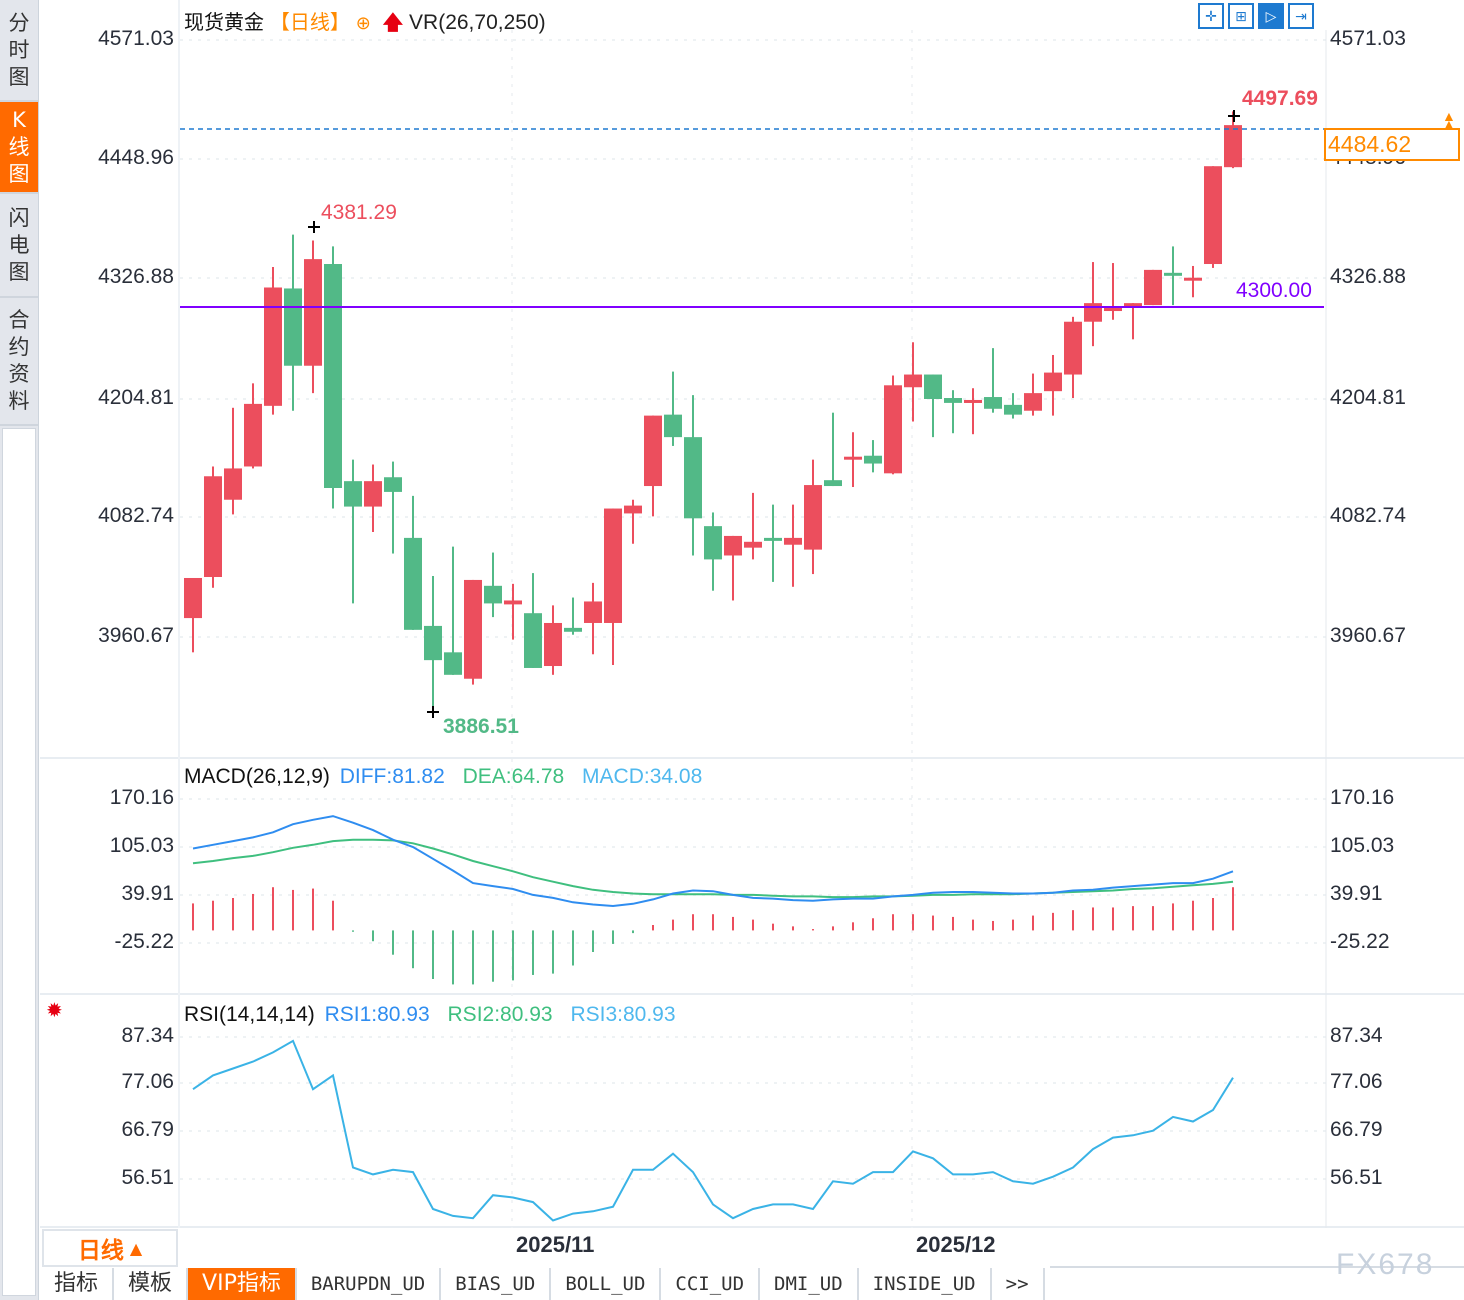 This screenshot has width=1464, height=1300. I want to click on price-axis-left-label: 4082.74, so click(136, 515).